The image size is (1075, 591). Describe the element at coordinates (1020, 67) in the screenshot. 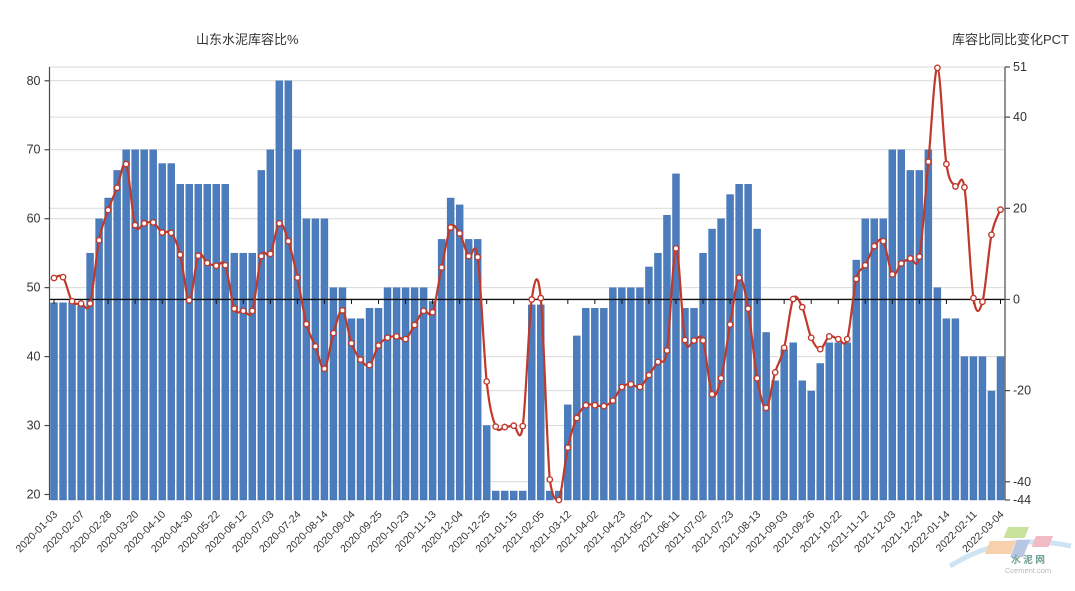

I see `right-axis-tick-label: 51` at that location.